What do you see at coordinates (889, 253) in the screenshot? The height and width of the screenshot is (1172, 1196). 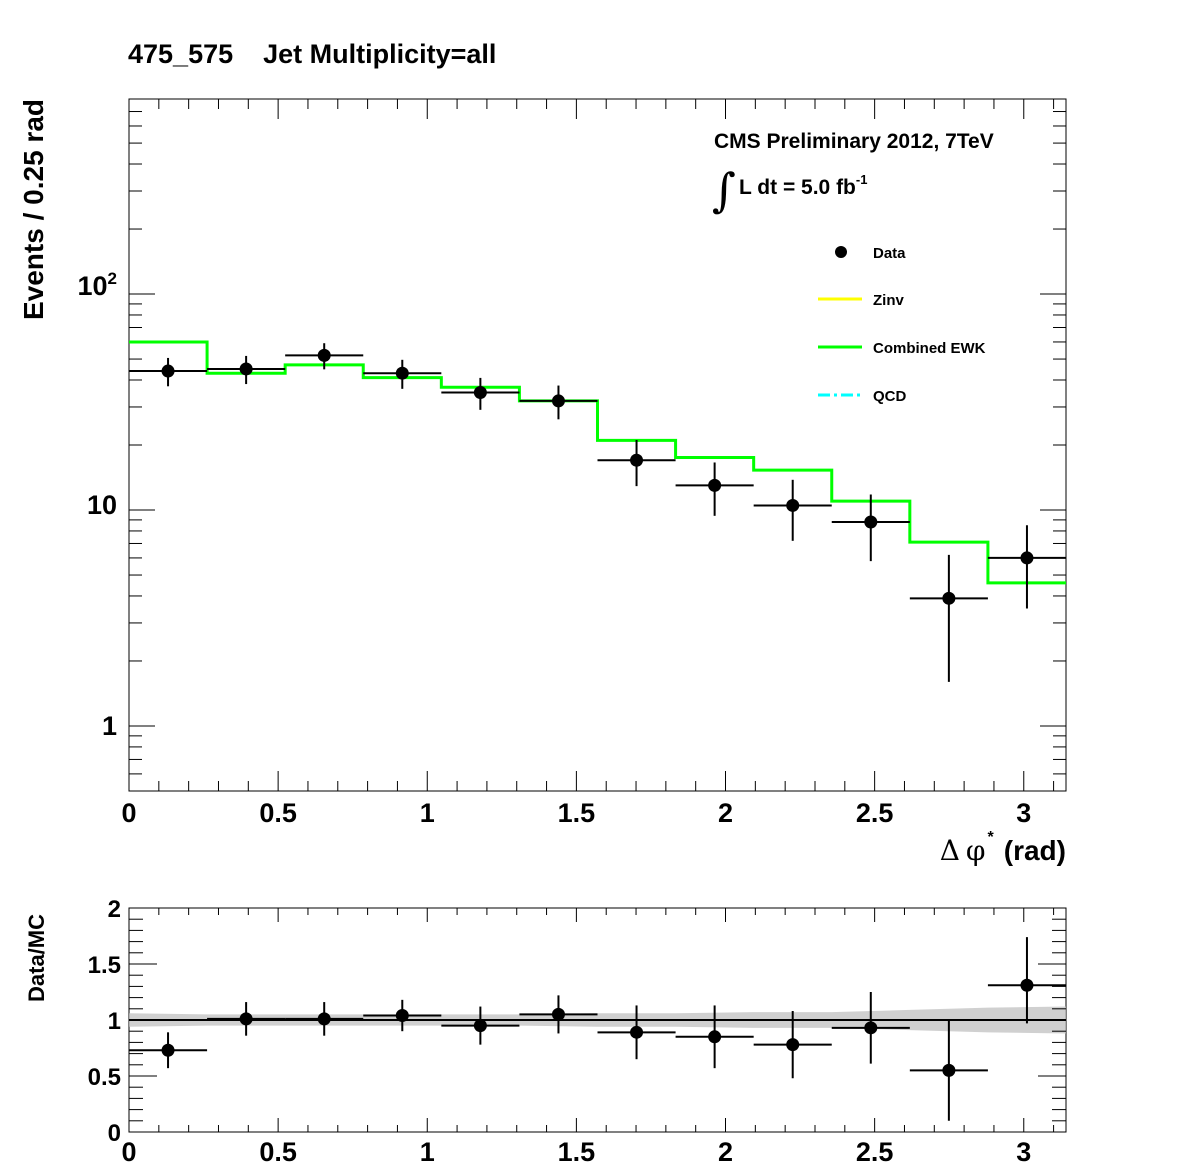 I see `legend-label-data: Data` at bounding box center [889, 253].